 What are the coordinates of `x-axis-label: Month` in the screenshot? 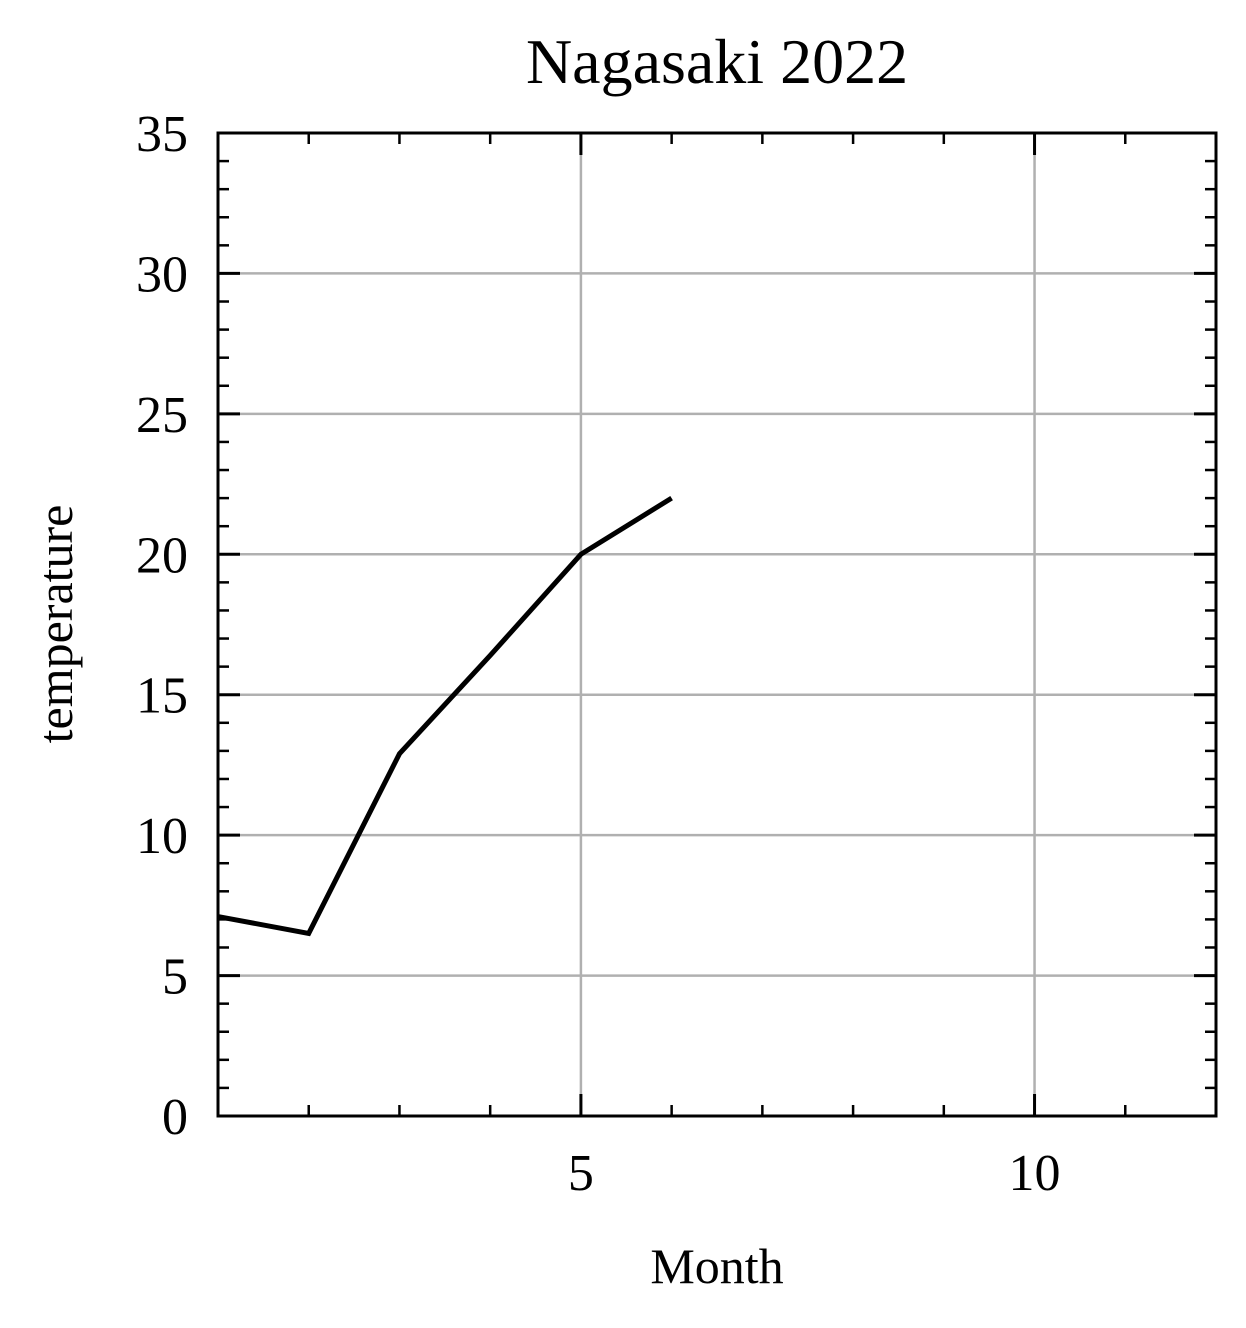 It's located at (716, 1266).